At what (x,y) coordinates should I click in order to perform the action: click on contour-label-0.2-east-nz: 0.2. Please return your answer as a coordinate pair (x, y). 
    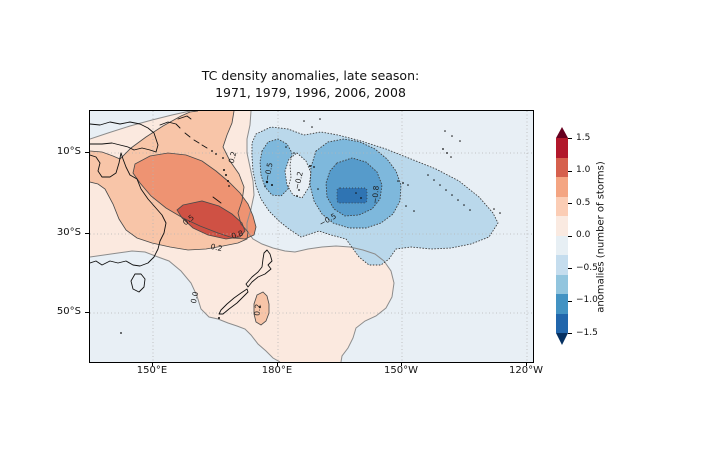
    Looking at the image, I should click on (258, 309).